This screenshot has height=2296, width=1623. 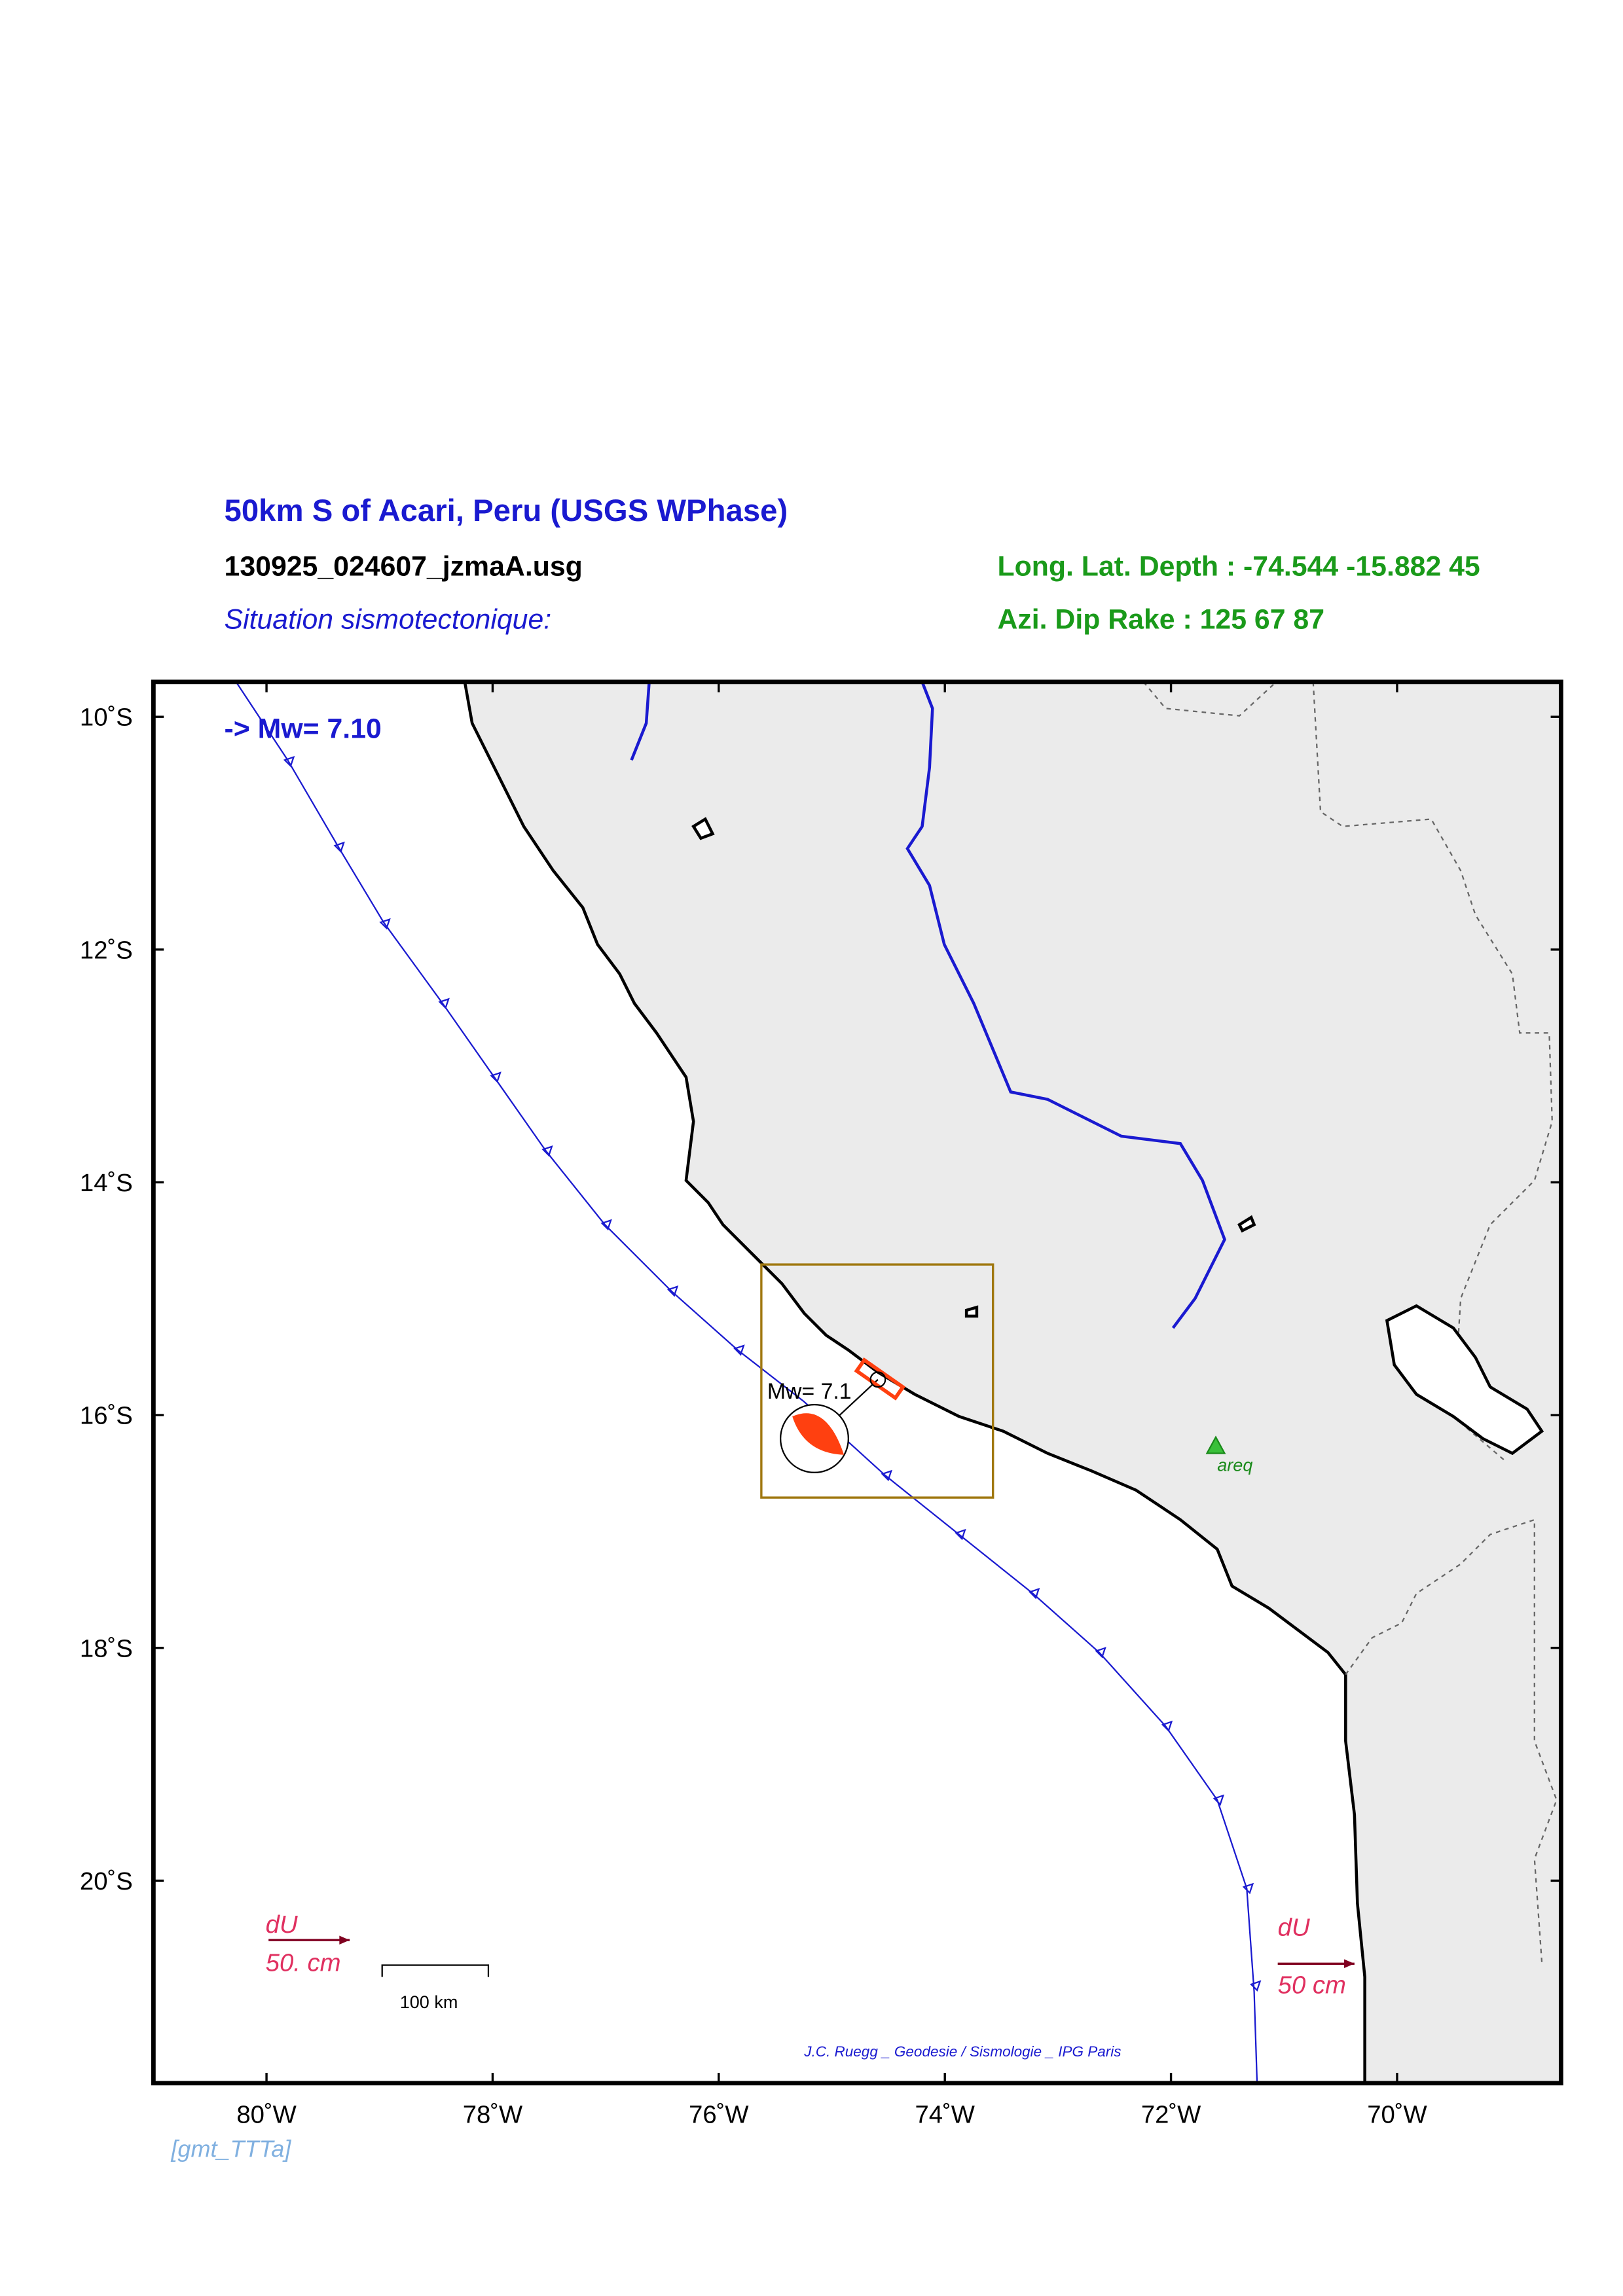 I want to click on station-marker, so click(x=1215, y=1444).